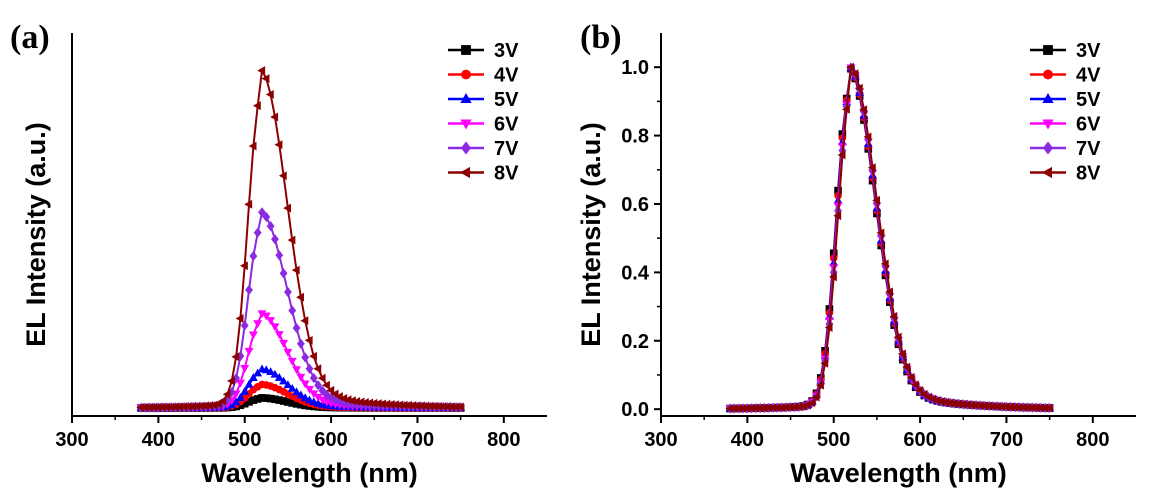 Image resolution: width=1149 pixels, height=500 pixels. What do you see at coordinates (635, 342) in the screenshot?
I see `y-tick-label: 0.2` at bounding box center [635, 342].